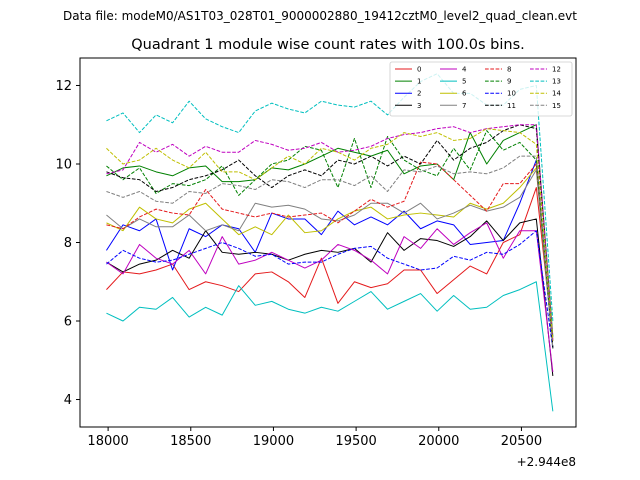 This screenshot has height=480, width=640. Describe the element at coordinates (556, 94) in the screenshot. I see `legend-label-14: 14` at that location.